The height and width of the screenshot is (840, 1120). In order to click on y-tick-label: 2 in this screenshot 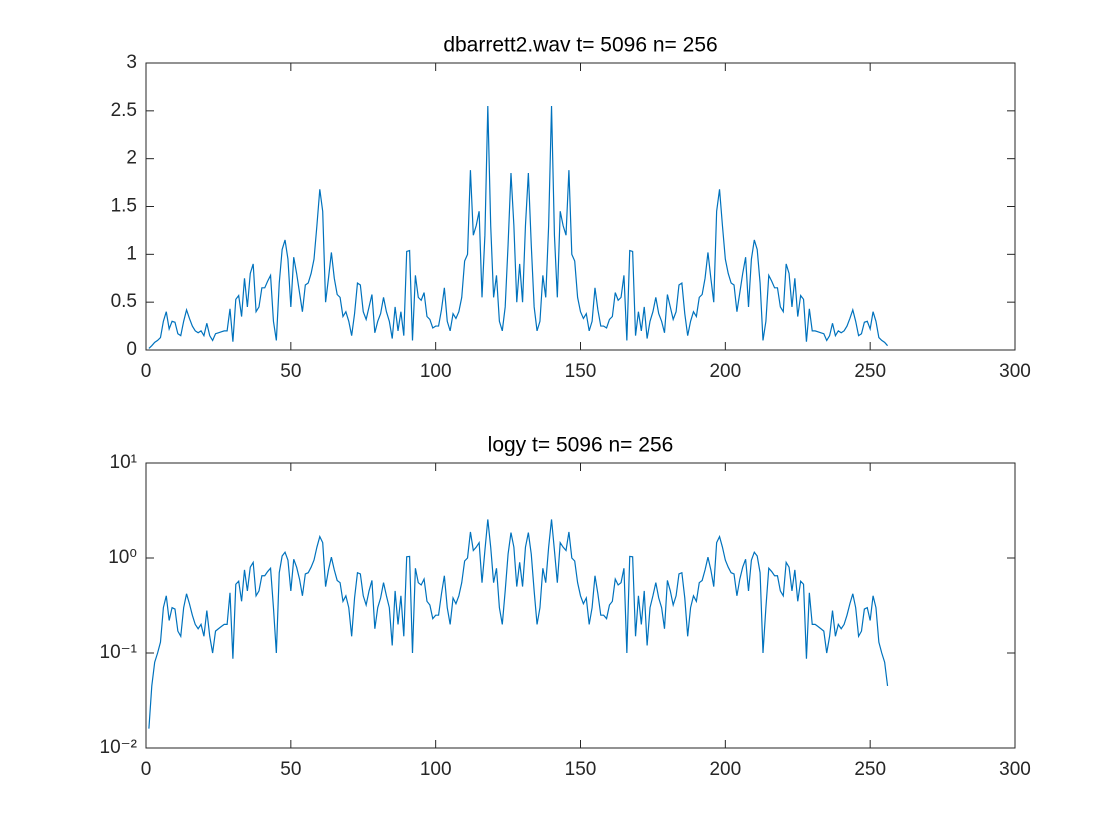, I will do `click(131, 158)`.